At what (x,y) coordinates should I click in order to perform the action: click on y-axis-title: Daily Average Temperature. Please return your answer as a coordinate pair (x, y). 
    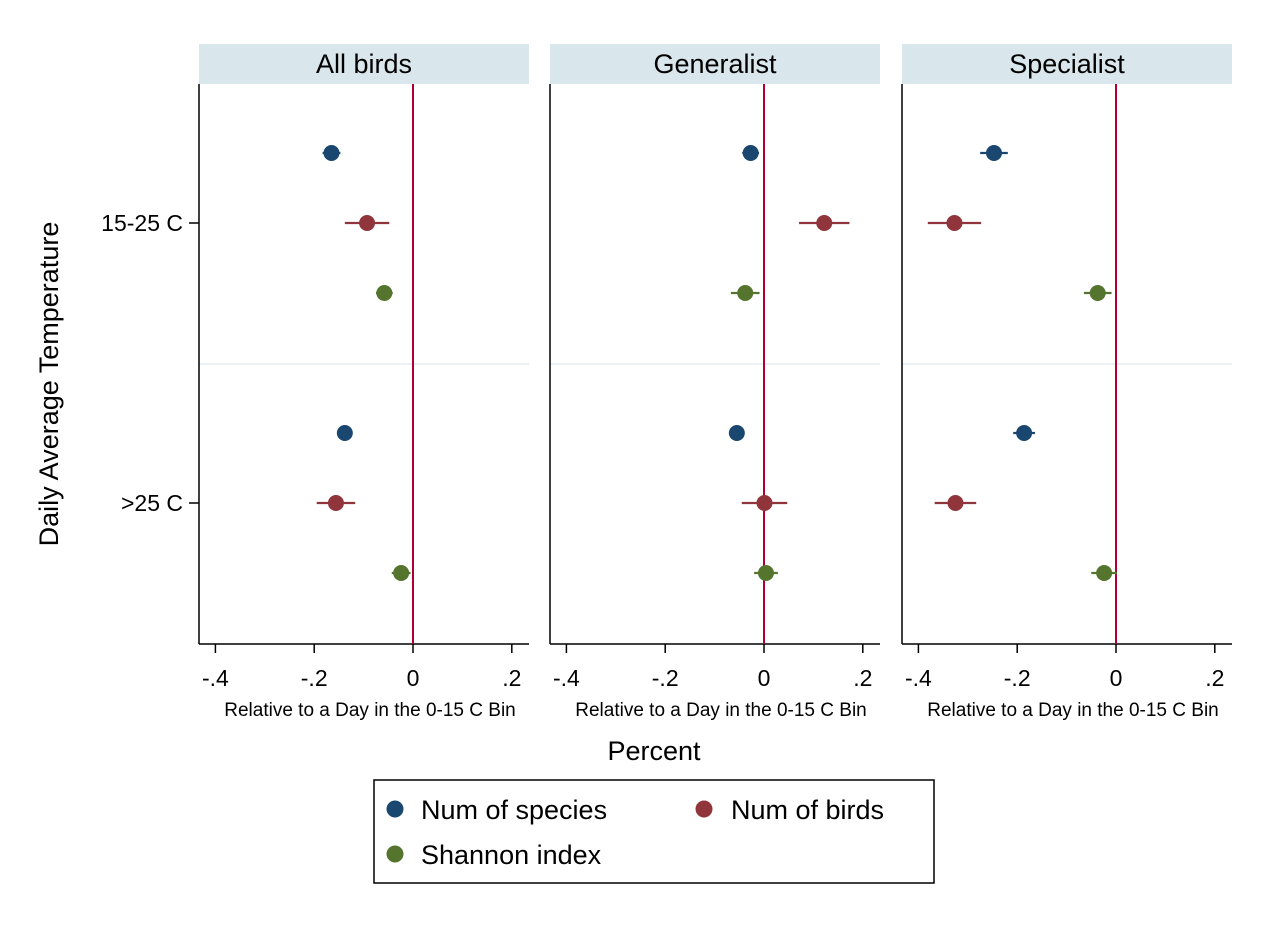
    Looking at the image, I should click on (49, 384).